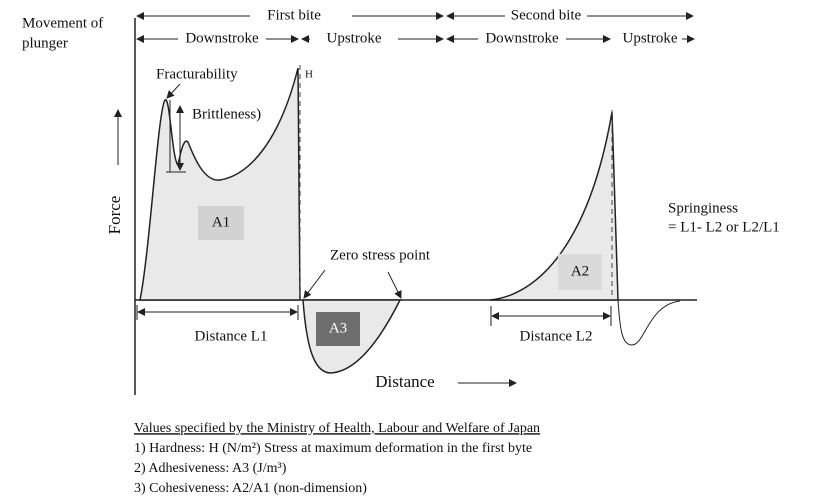  Describe the element at coordinates (404, 381) in the screenshot. I see `distance-label: Distance` at that location.